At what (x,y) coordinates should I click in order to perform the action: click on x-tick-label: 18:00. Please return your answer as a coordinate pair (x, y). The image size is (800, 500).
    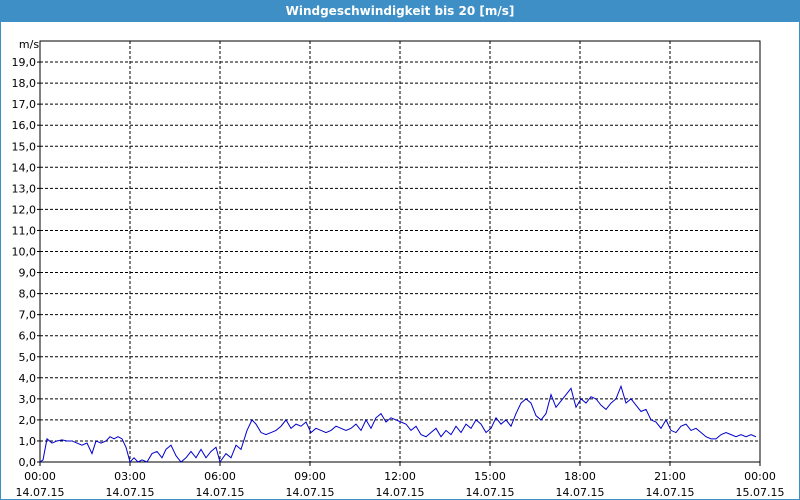
    Looking at the image, I should click on (580, 476).